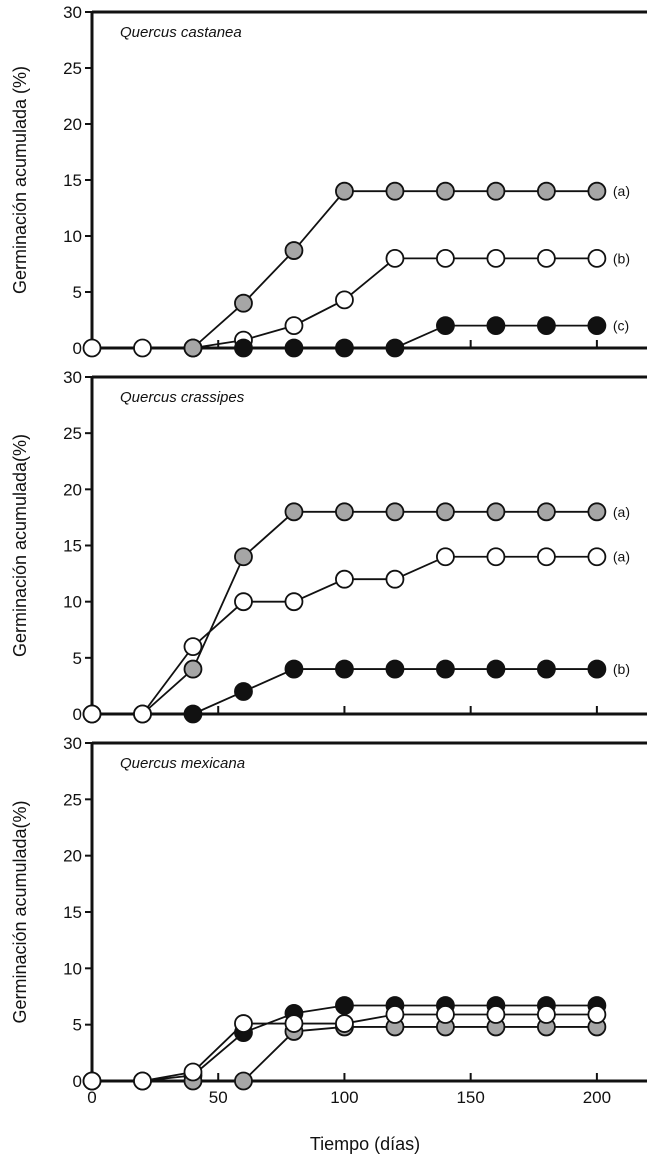 The width and height of the screenshot is (647, 1168). What do you see at coordinates (406, 691) in the screenshot?
I see `series-3: (b)` at bounding box center [406, 691].